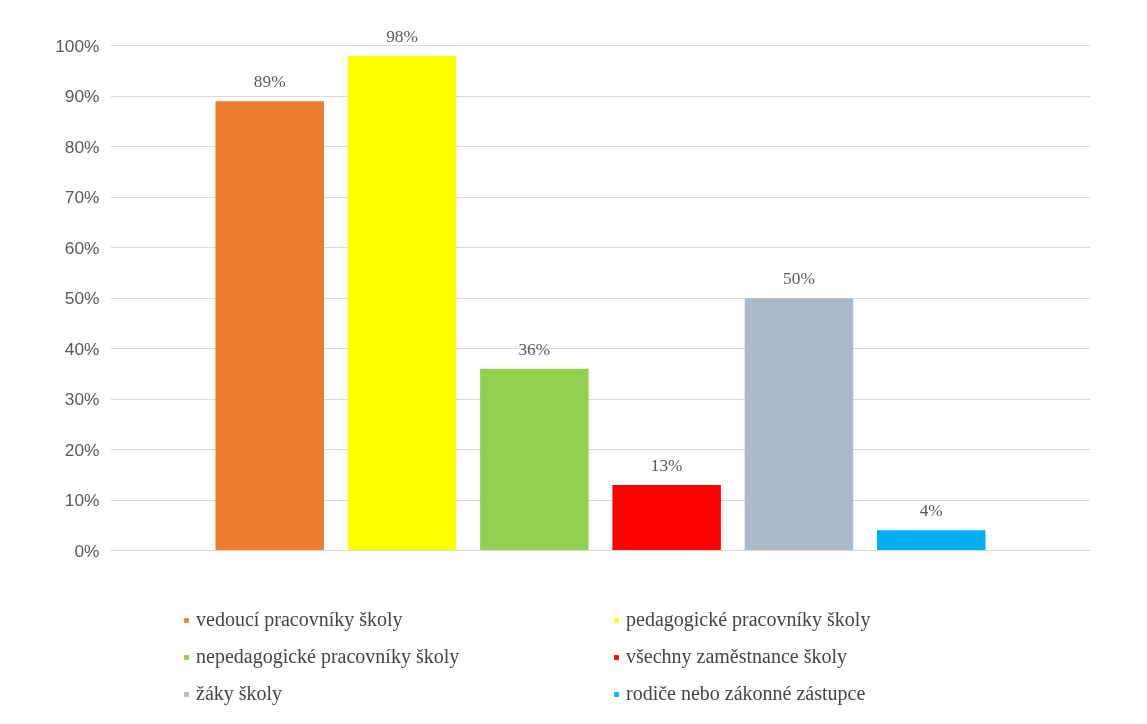  Describe the element at coordinates (77, 45) in the screenshot. I see `y-tick-label: 100%` at that location.